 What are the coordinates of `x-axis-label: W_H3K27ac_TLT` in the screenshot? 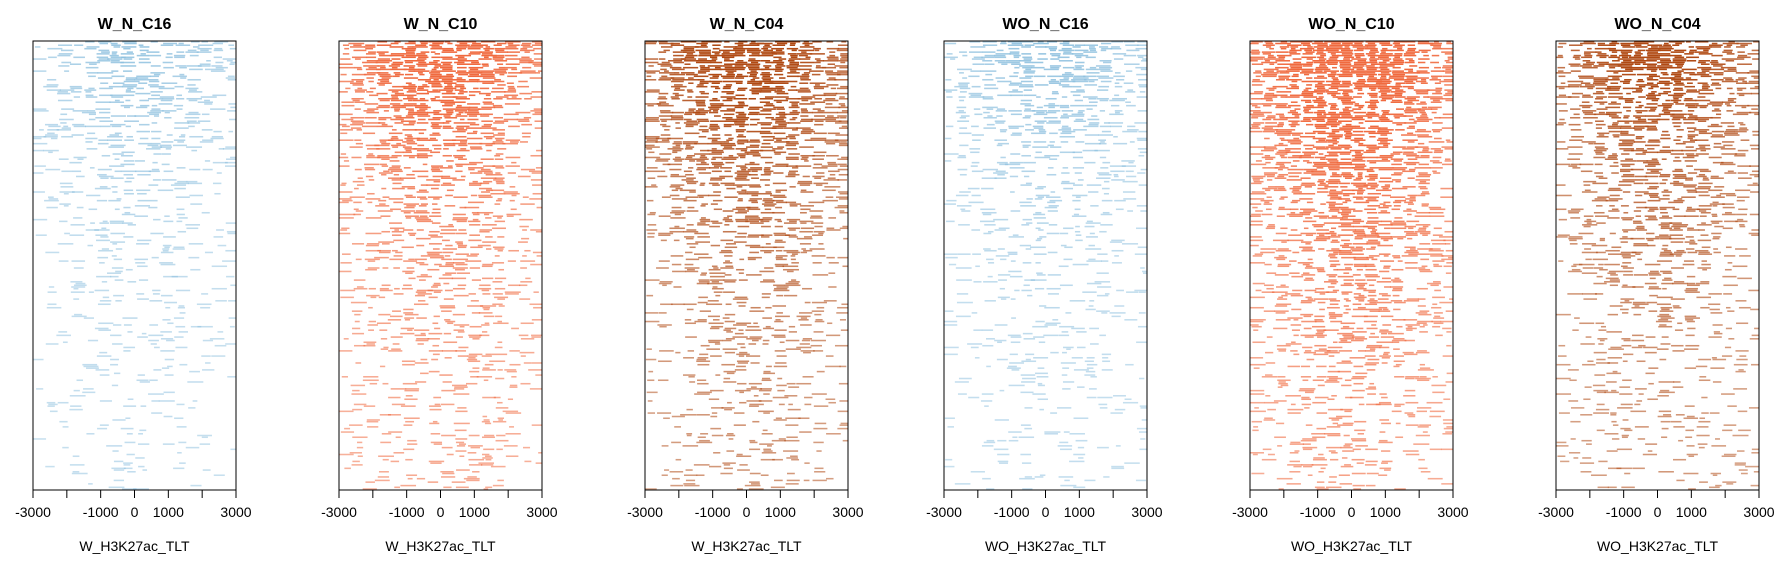 It's located at (746, 546).